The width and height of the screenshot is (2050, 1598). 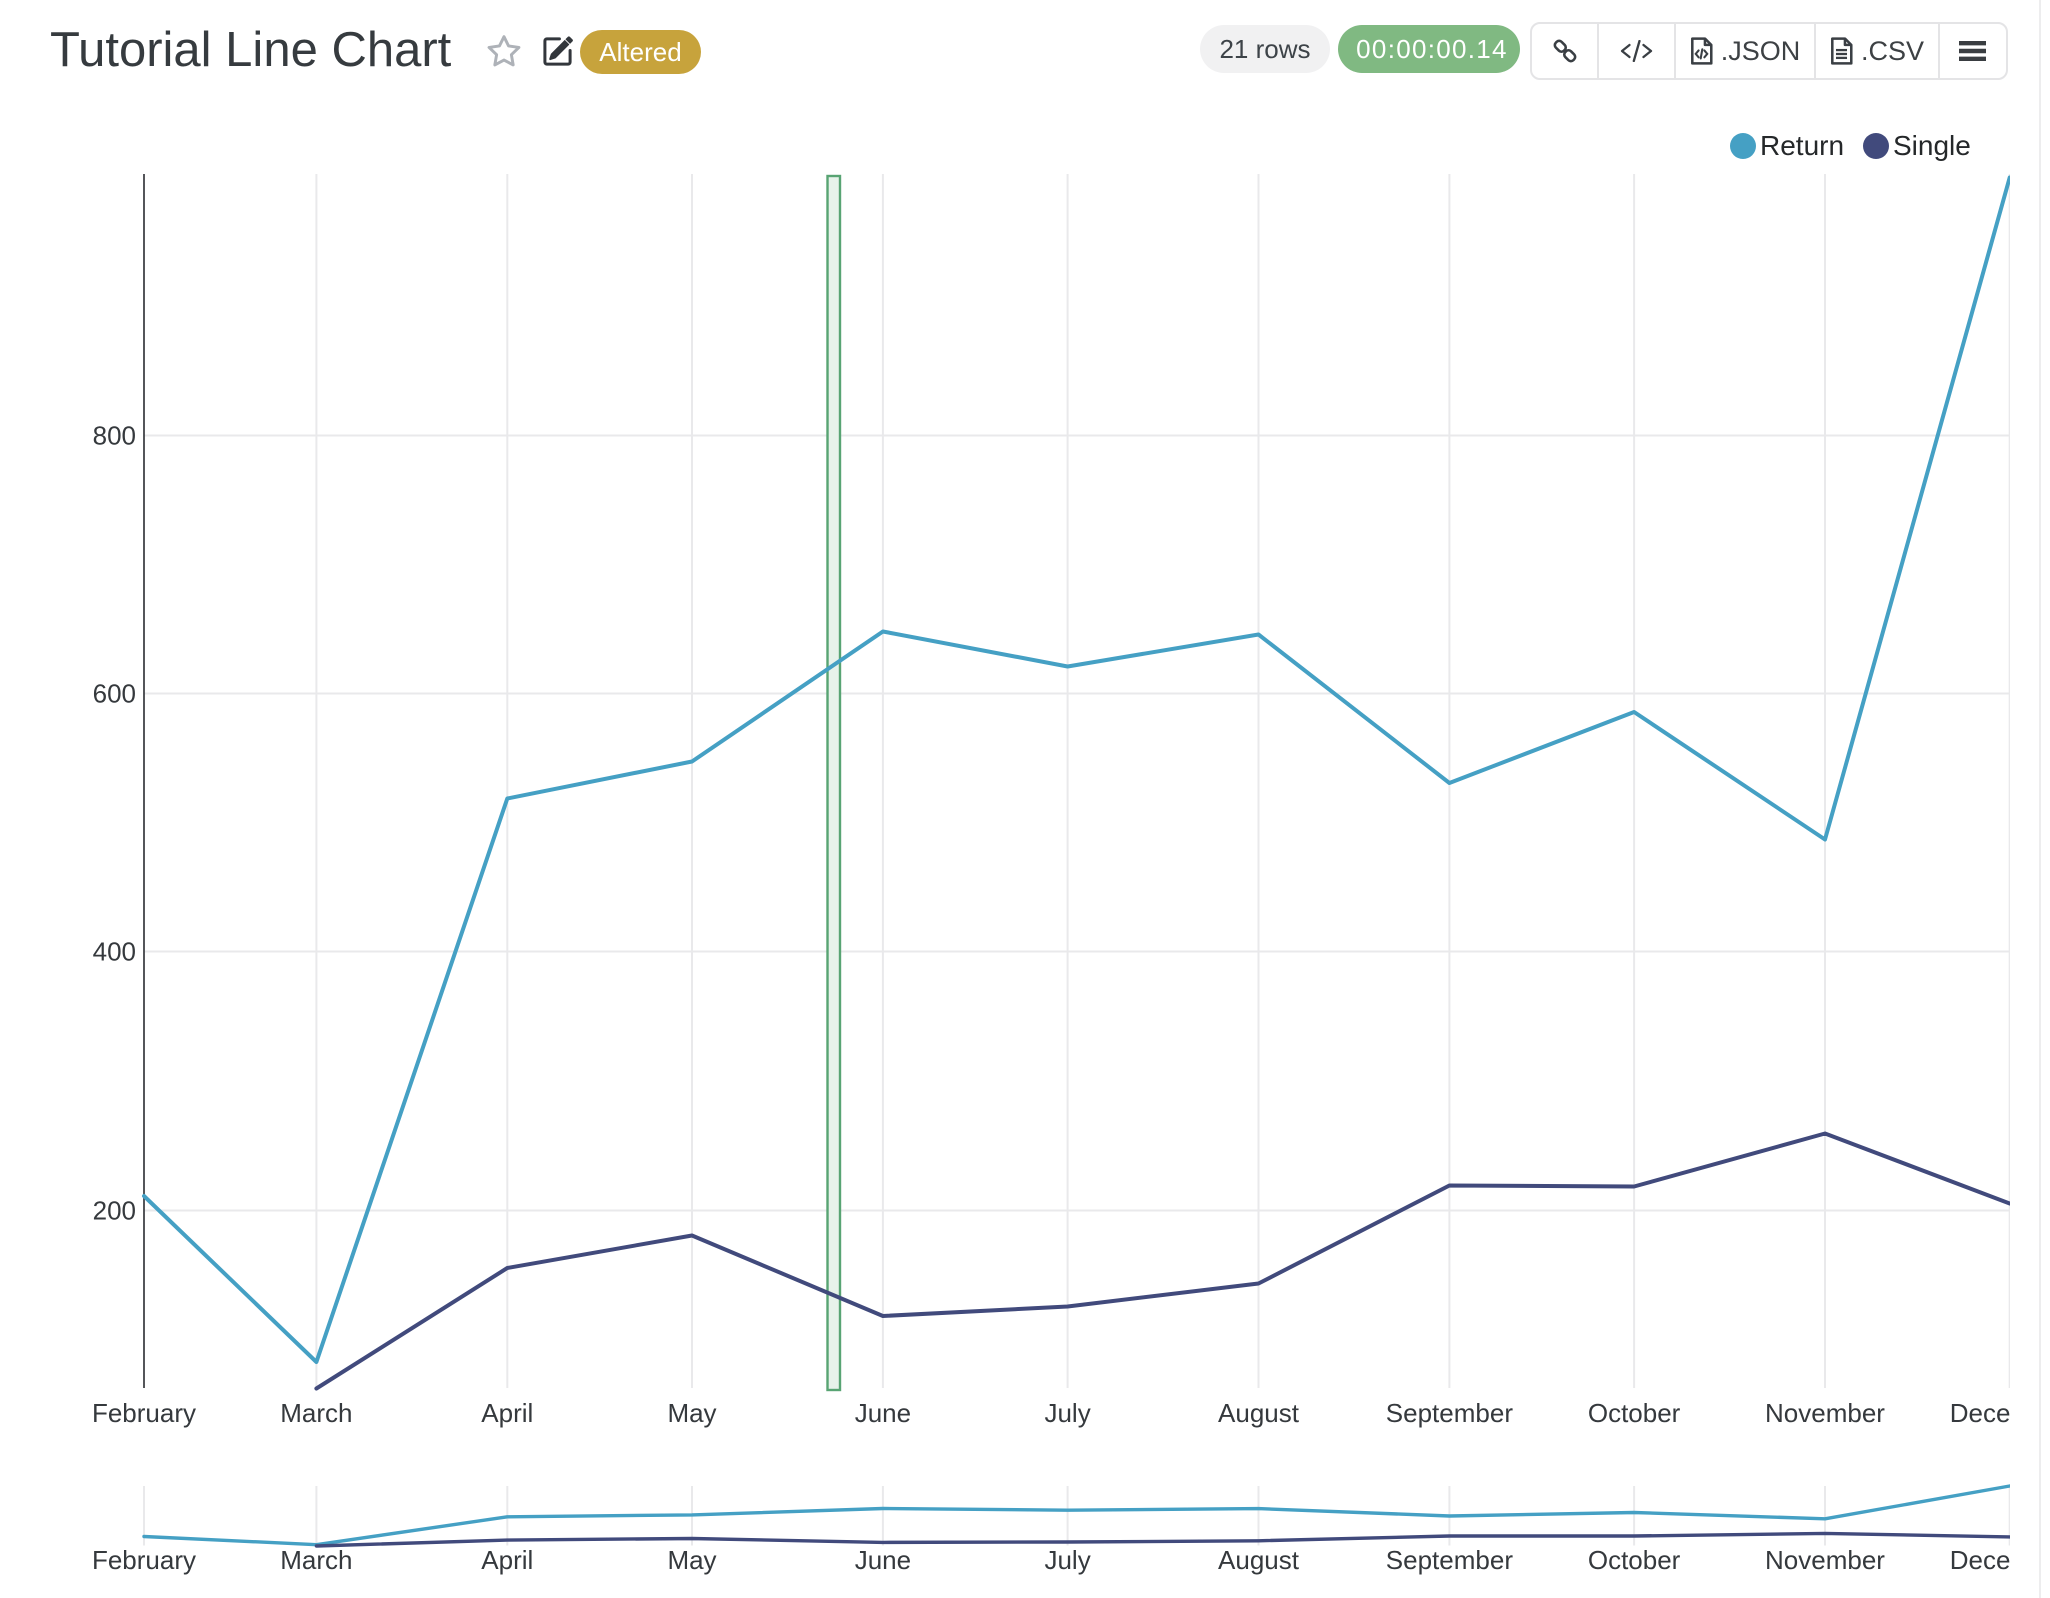 What do you see at coordinates (114, 436) in the screenshot?
I see `svg-text: 800` at bounding box center [114, 436].